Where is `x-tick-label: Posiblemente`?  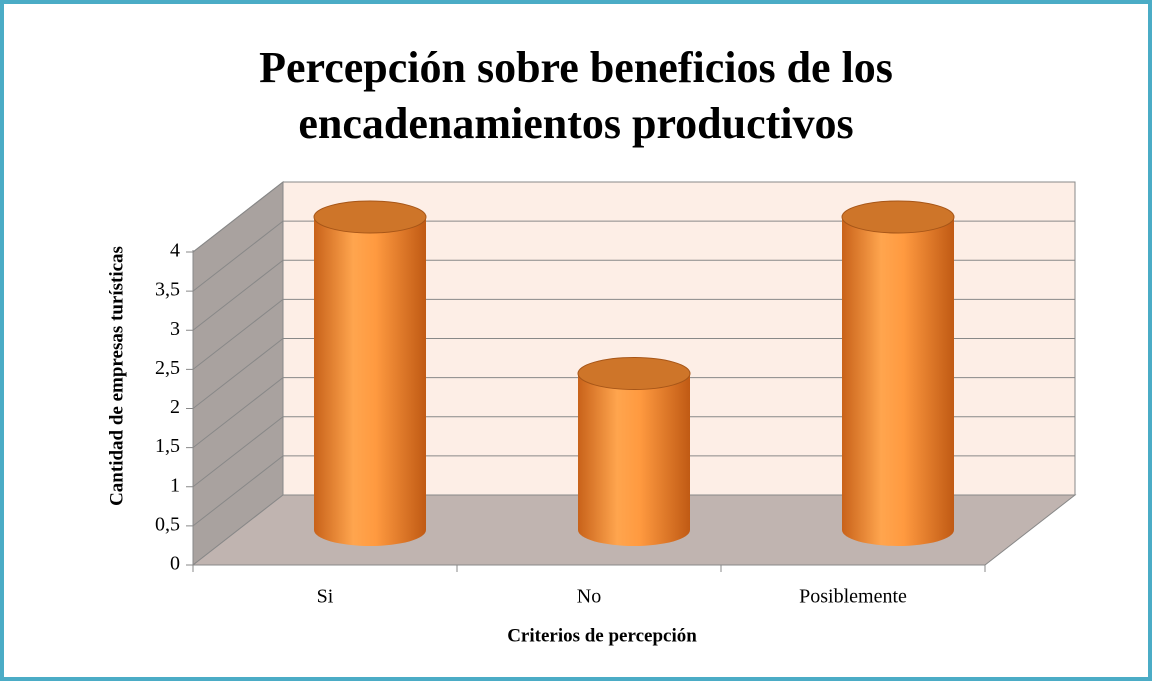
x-tick-label: Posiblemente is located at coordinates (853, 597).